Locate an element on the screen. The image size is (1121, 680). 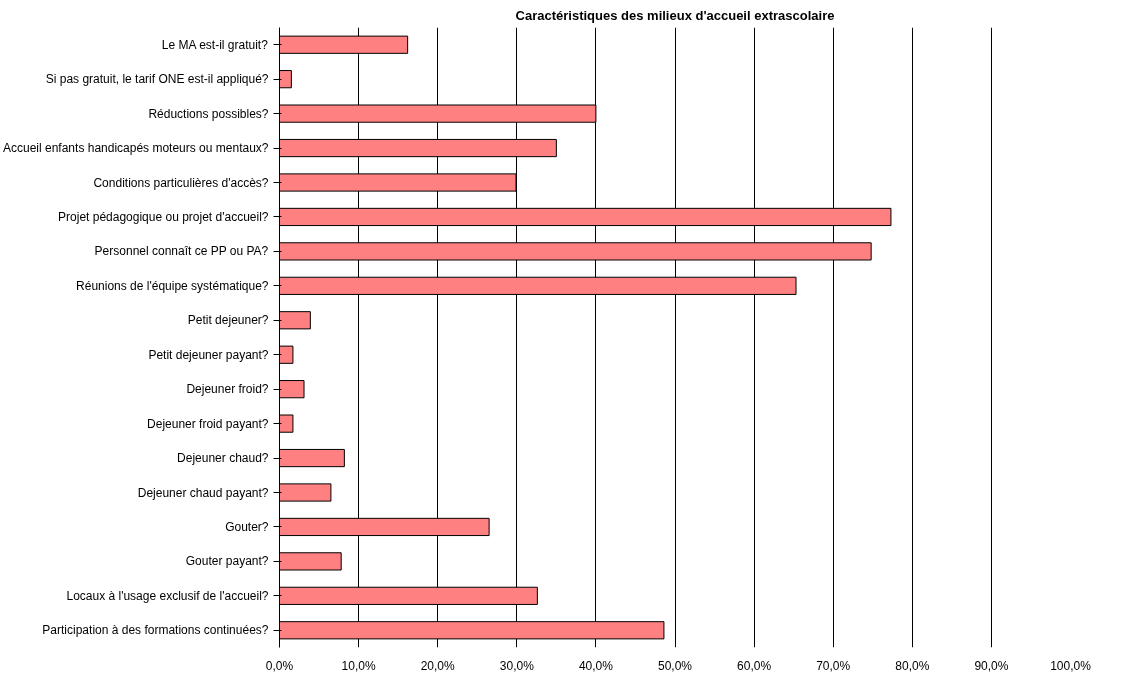
x-tick-label: 0,0% is located at coordinates (279, 665).